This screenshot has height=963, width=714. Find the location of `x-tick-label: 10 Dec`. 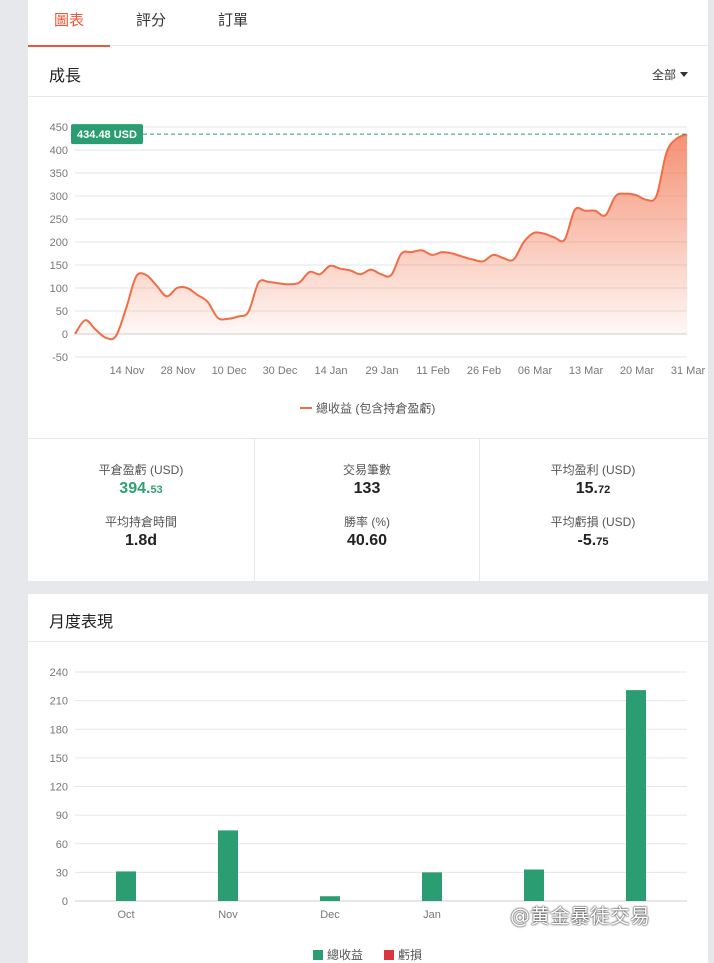

x-tick-label: 10 Dec is located at coordinates (229, 371).